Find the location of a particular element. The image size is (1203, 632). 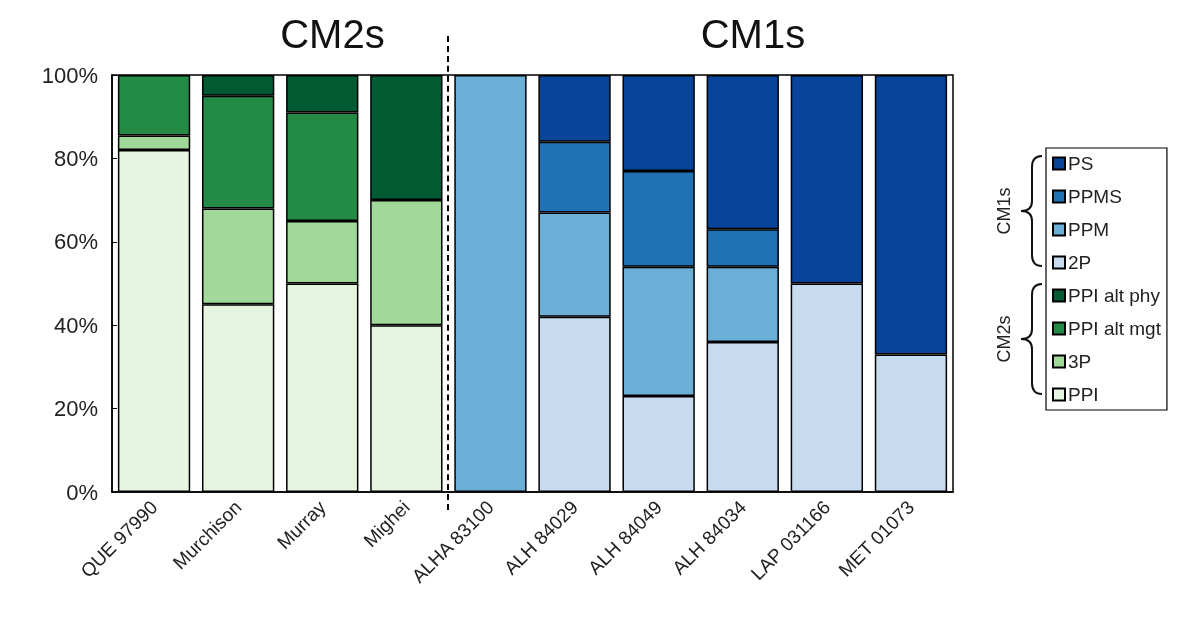

legend-label: 2P is located at coordinates (1080, 262).